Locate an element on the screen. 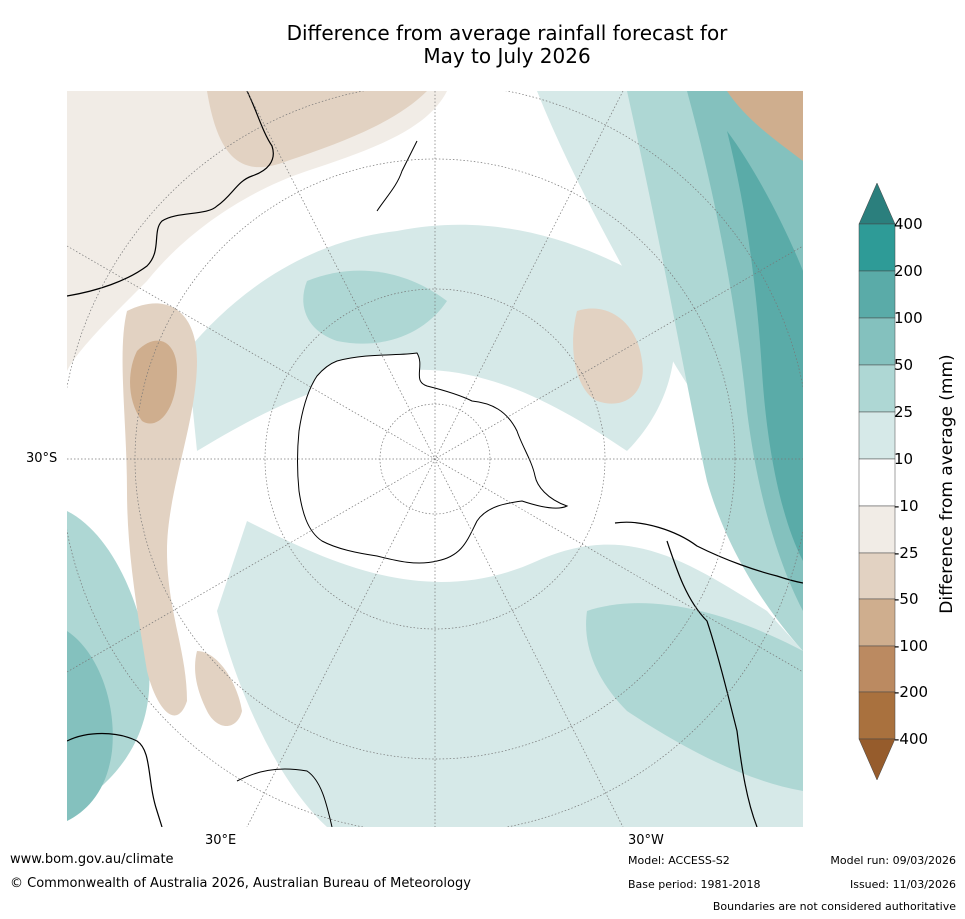 The image size is (965, 919). legend-title: Difference from average (mm) is located at coordinates (947, 484).